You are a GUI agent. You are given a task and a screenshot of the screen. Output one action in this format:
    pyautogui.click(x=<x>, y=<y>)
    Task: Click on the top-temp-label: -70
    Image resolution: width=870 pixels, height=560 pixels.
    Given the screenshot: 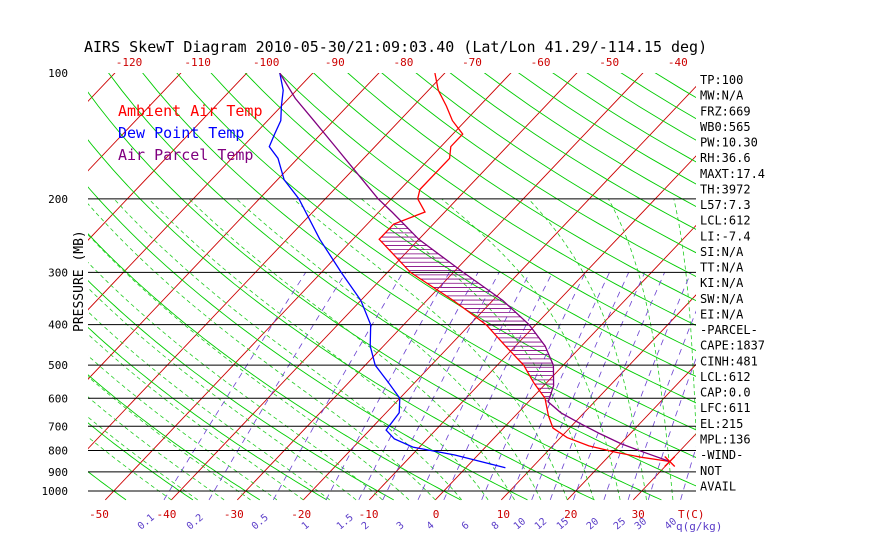 What is the action you would take?
    pyautogui.click(x=472, y=62)
    